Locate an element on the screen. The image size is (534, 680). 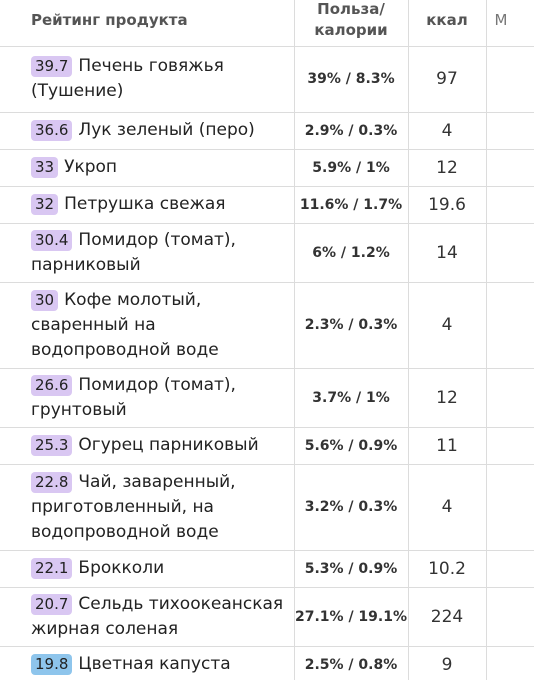
column-header-more: М is located at coordinates (509, 23).